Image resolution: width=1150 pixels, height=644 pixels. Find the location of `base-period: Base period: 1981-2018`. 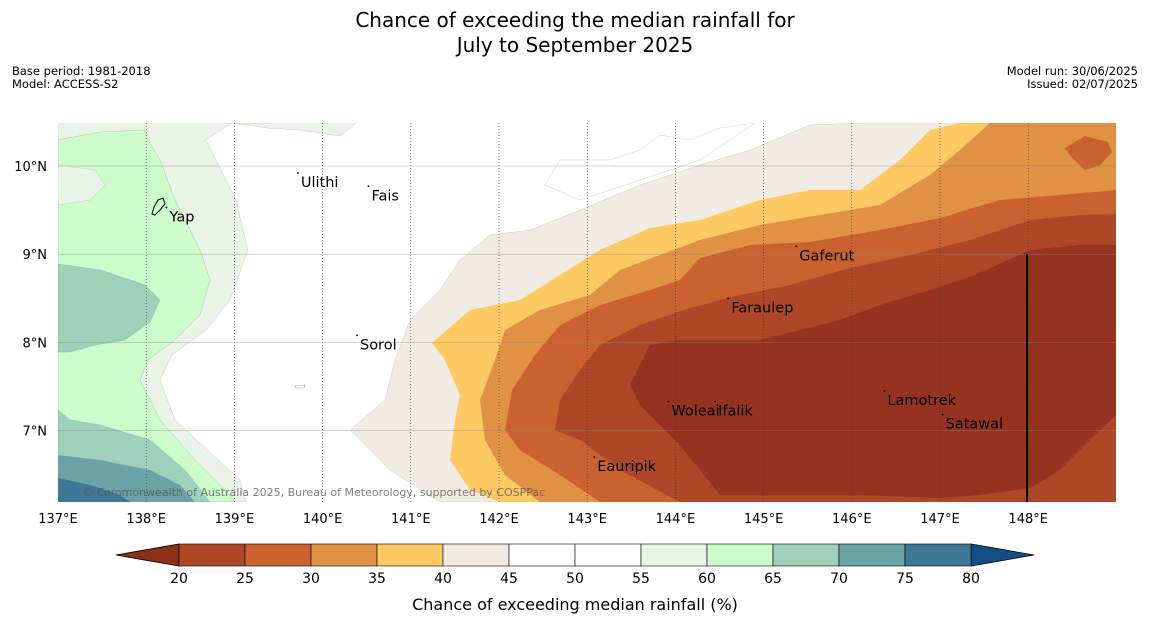

base-period: Base period: 1981-2018 is located at coordinates (81, 71).